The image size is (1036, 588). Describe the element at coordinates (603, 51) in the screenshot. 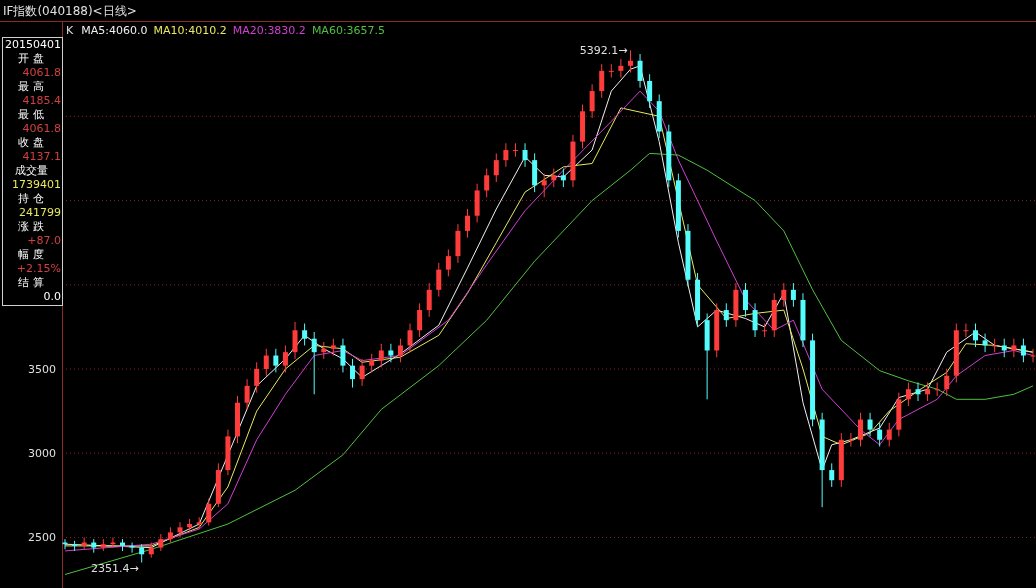

I see `annotation: 5392.1→` at that location.